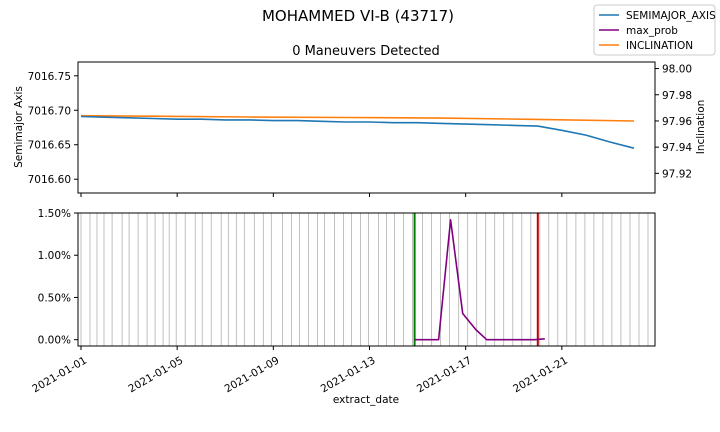 The image size is (720, 432). I want to click on top-plot-title: 0 Maneuvers Detected, so click(366, 51).